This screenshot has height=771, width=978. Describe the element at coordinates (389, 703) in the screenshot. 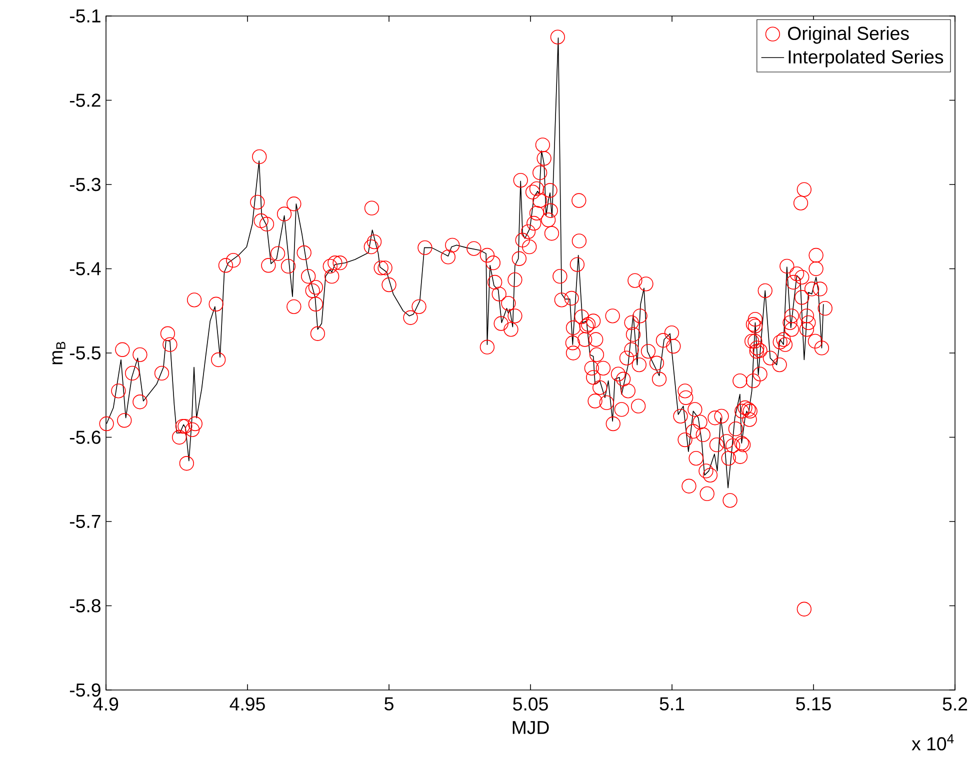

I see `x-tick-label: 5` at that location.